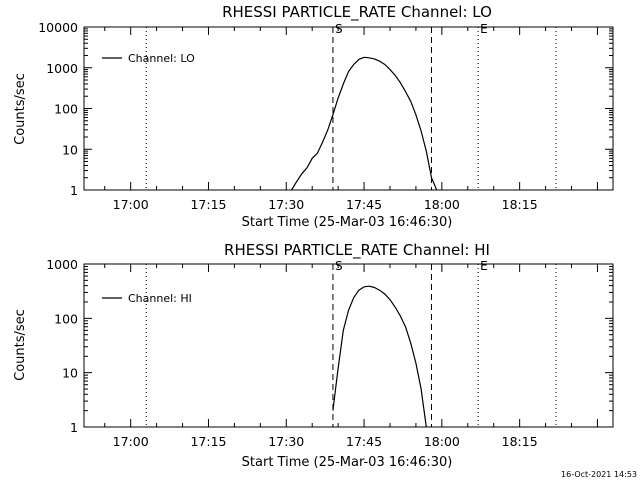 This screenshot has height=480, width=640. What do you see at coordinates (364, 123) in the screenshot?
I see `series-line-lo` at bounding box center [364, 123].